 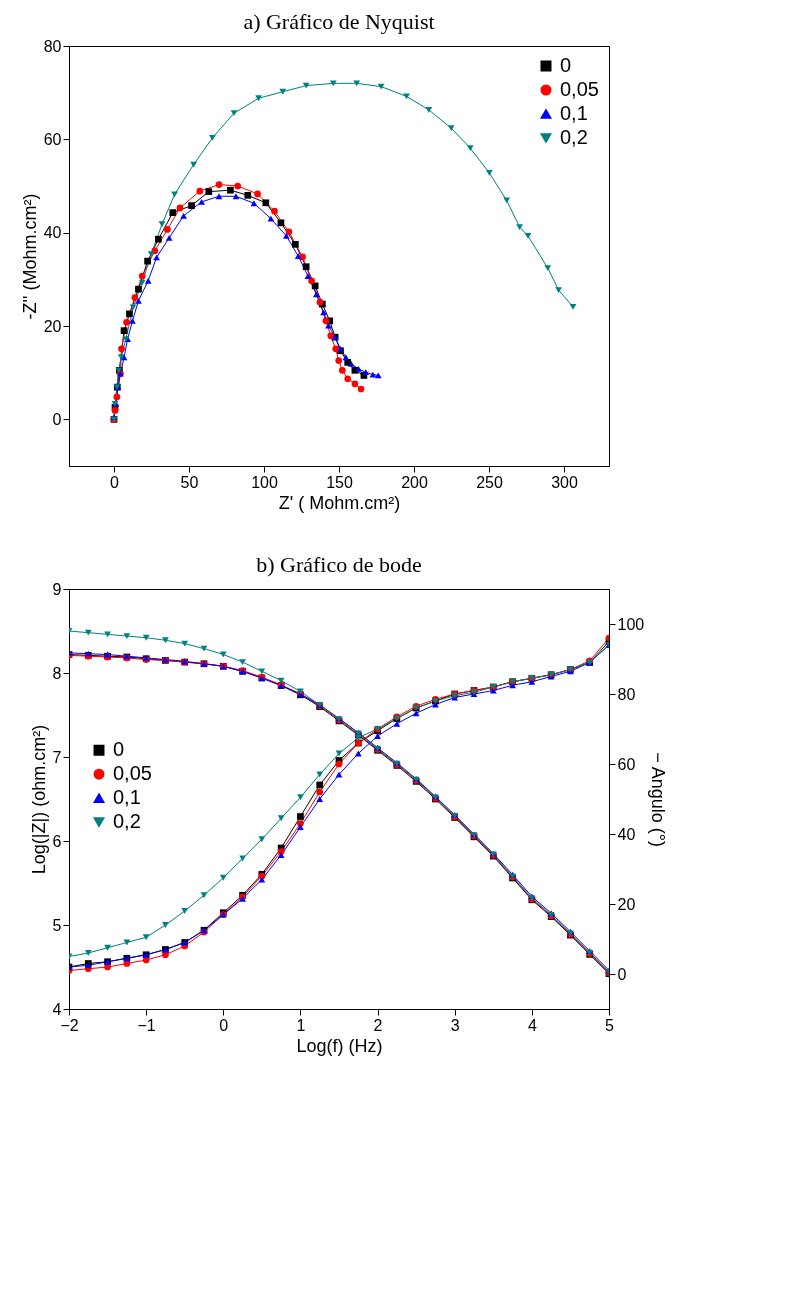 What do you see at coordinates (57, 1009) in the screenshot?
I see `y-tick-label: 4` at bounding box center [57, 1009].